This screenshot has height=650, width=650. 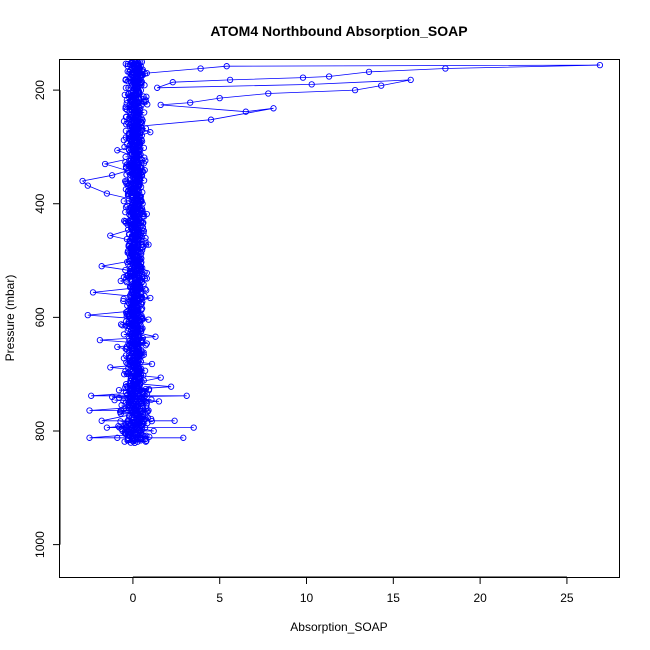 I want to click on chart-title: ATOM4 Northbound Absorption_SOAP, so click(x=338, y=31).